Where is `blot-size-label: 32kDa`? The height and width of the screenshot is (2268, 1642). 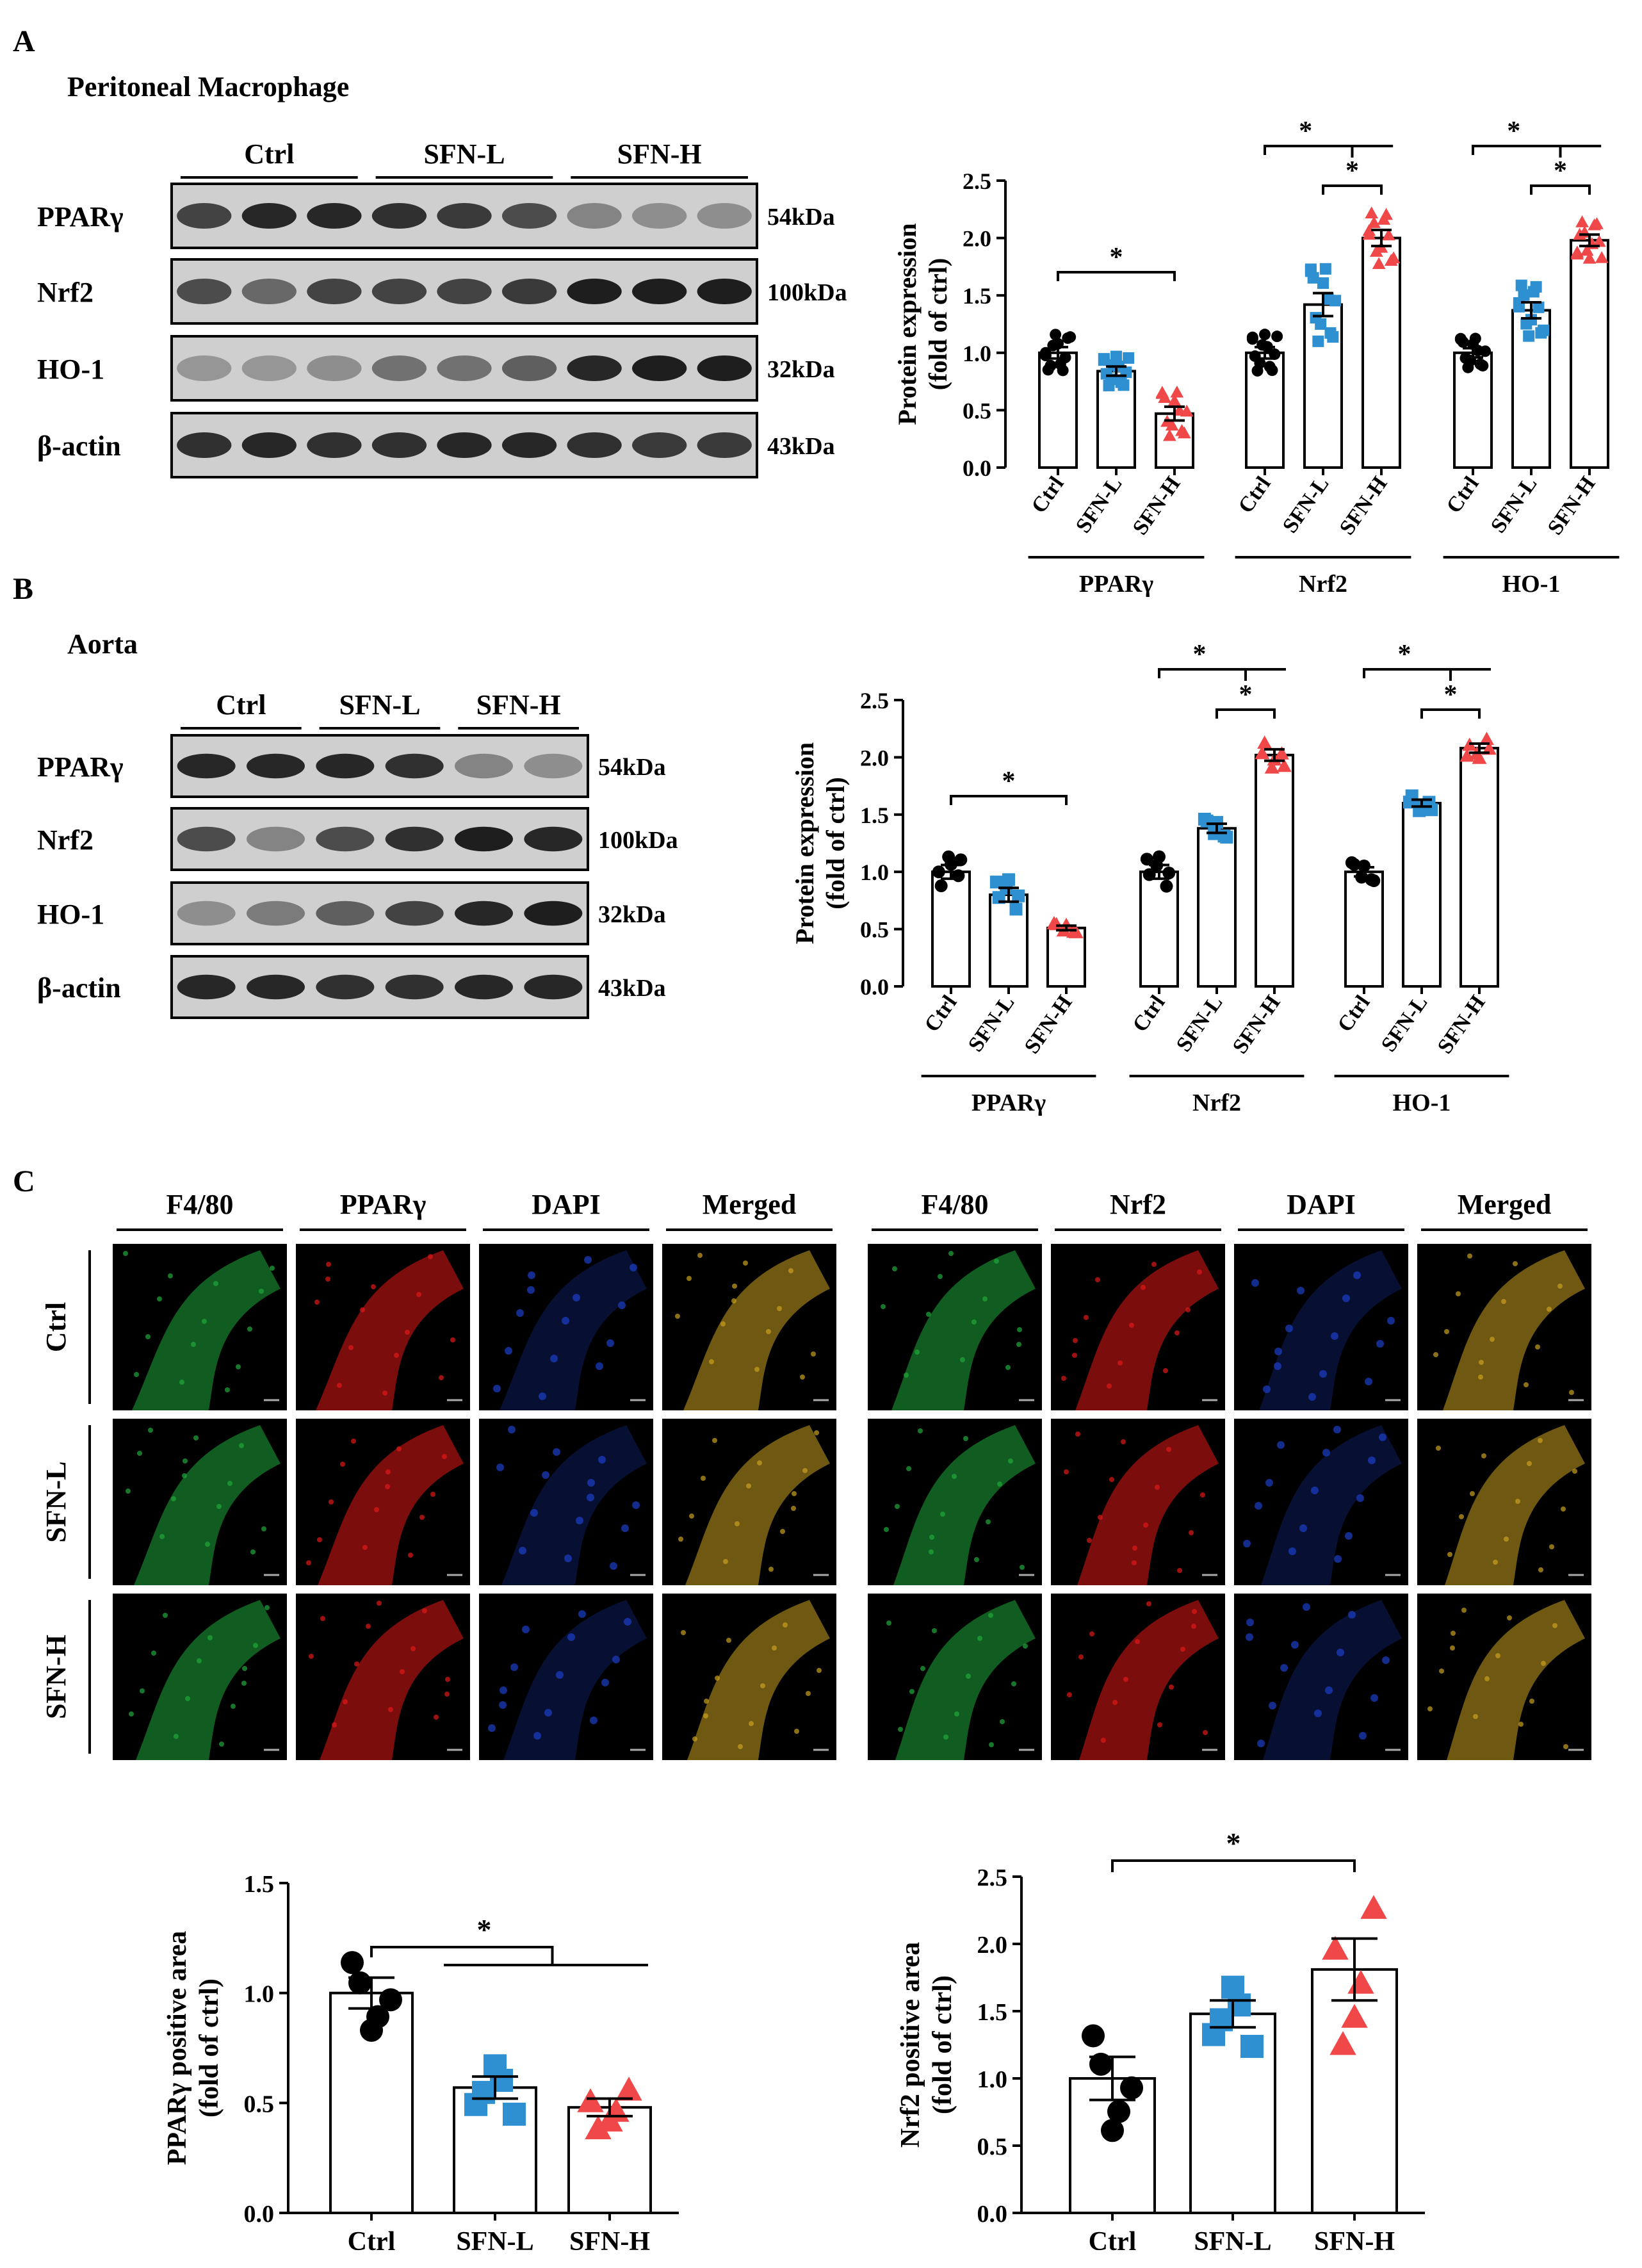 blot-size-label: 32kDa is located at coordinates (801, 369).